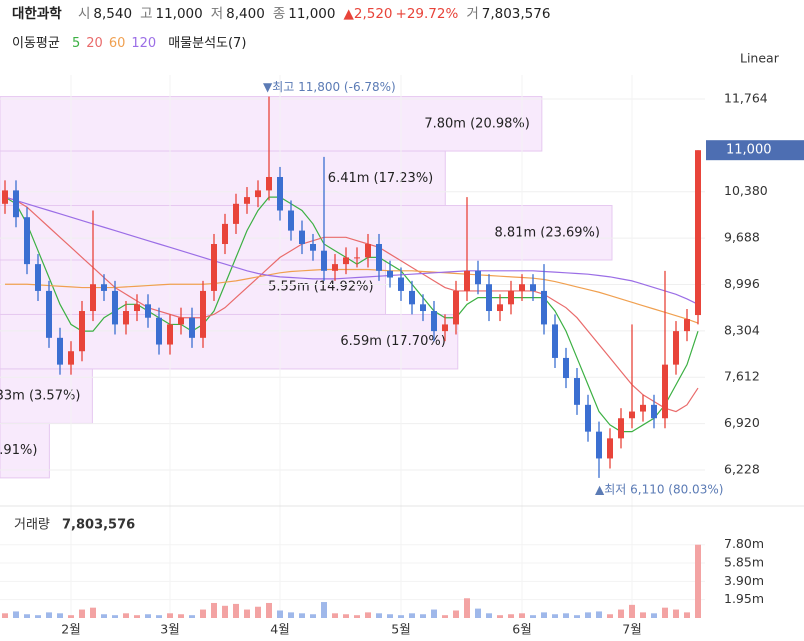 This screenshot has height=641, width=804. I want to click on change: ▲2,520, so click(368, 14).